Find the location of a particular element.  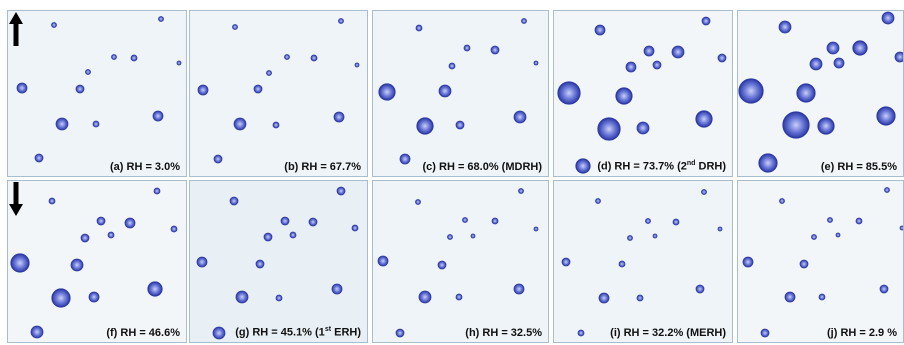

micrograph-panel-e: (e) RH = 85.5% is located at coordinates (820, 93).